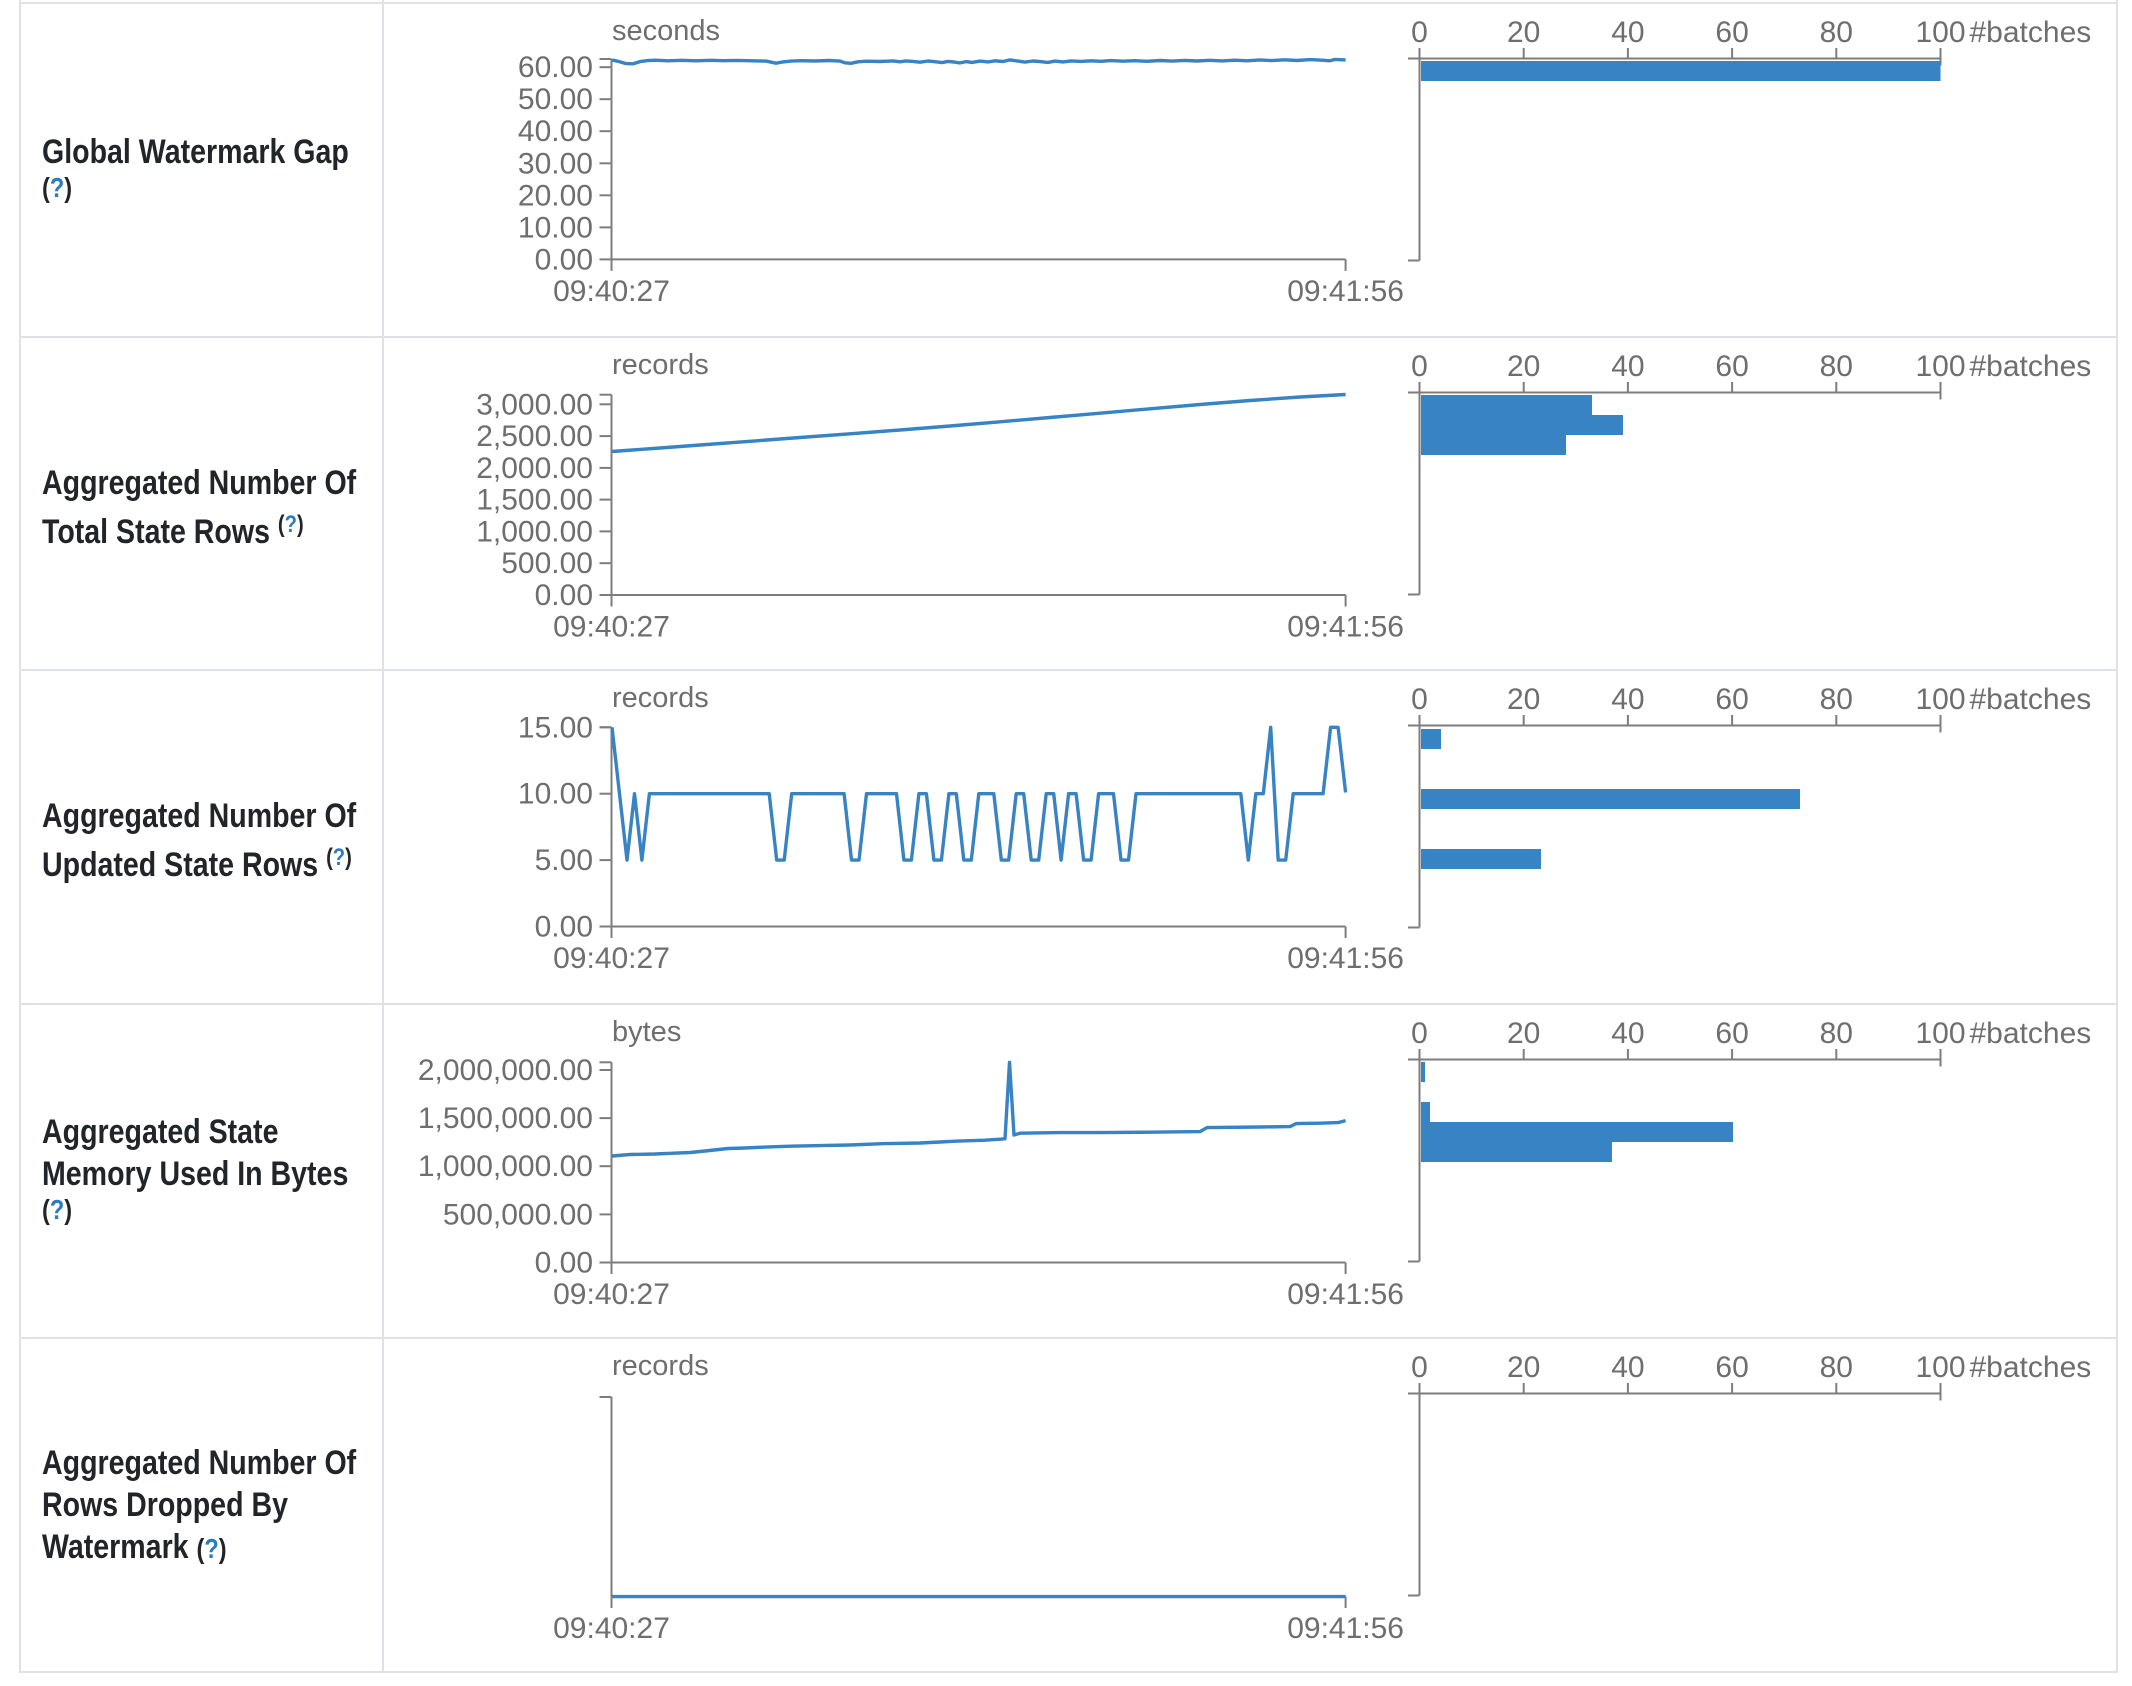  Describe the element at coordinates (555, 67) in the screenshot. I see `svg-text: 60.00` at that location.